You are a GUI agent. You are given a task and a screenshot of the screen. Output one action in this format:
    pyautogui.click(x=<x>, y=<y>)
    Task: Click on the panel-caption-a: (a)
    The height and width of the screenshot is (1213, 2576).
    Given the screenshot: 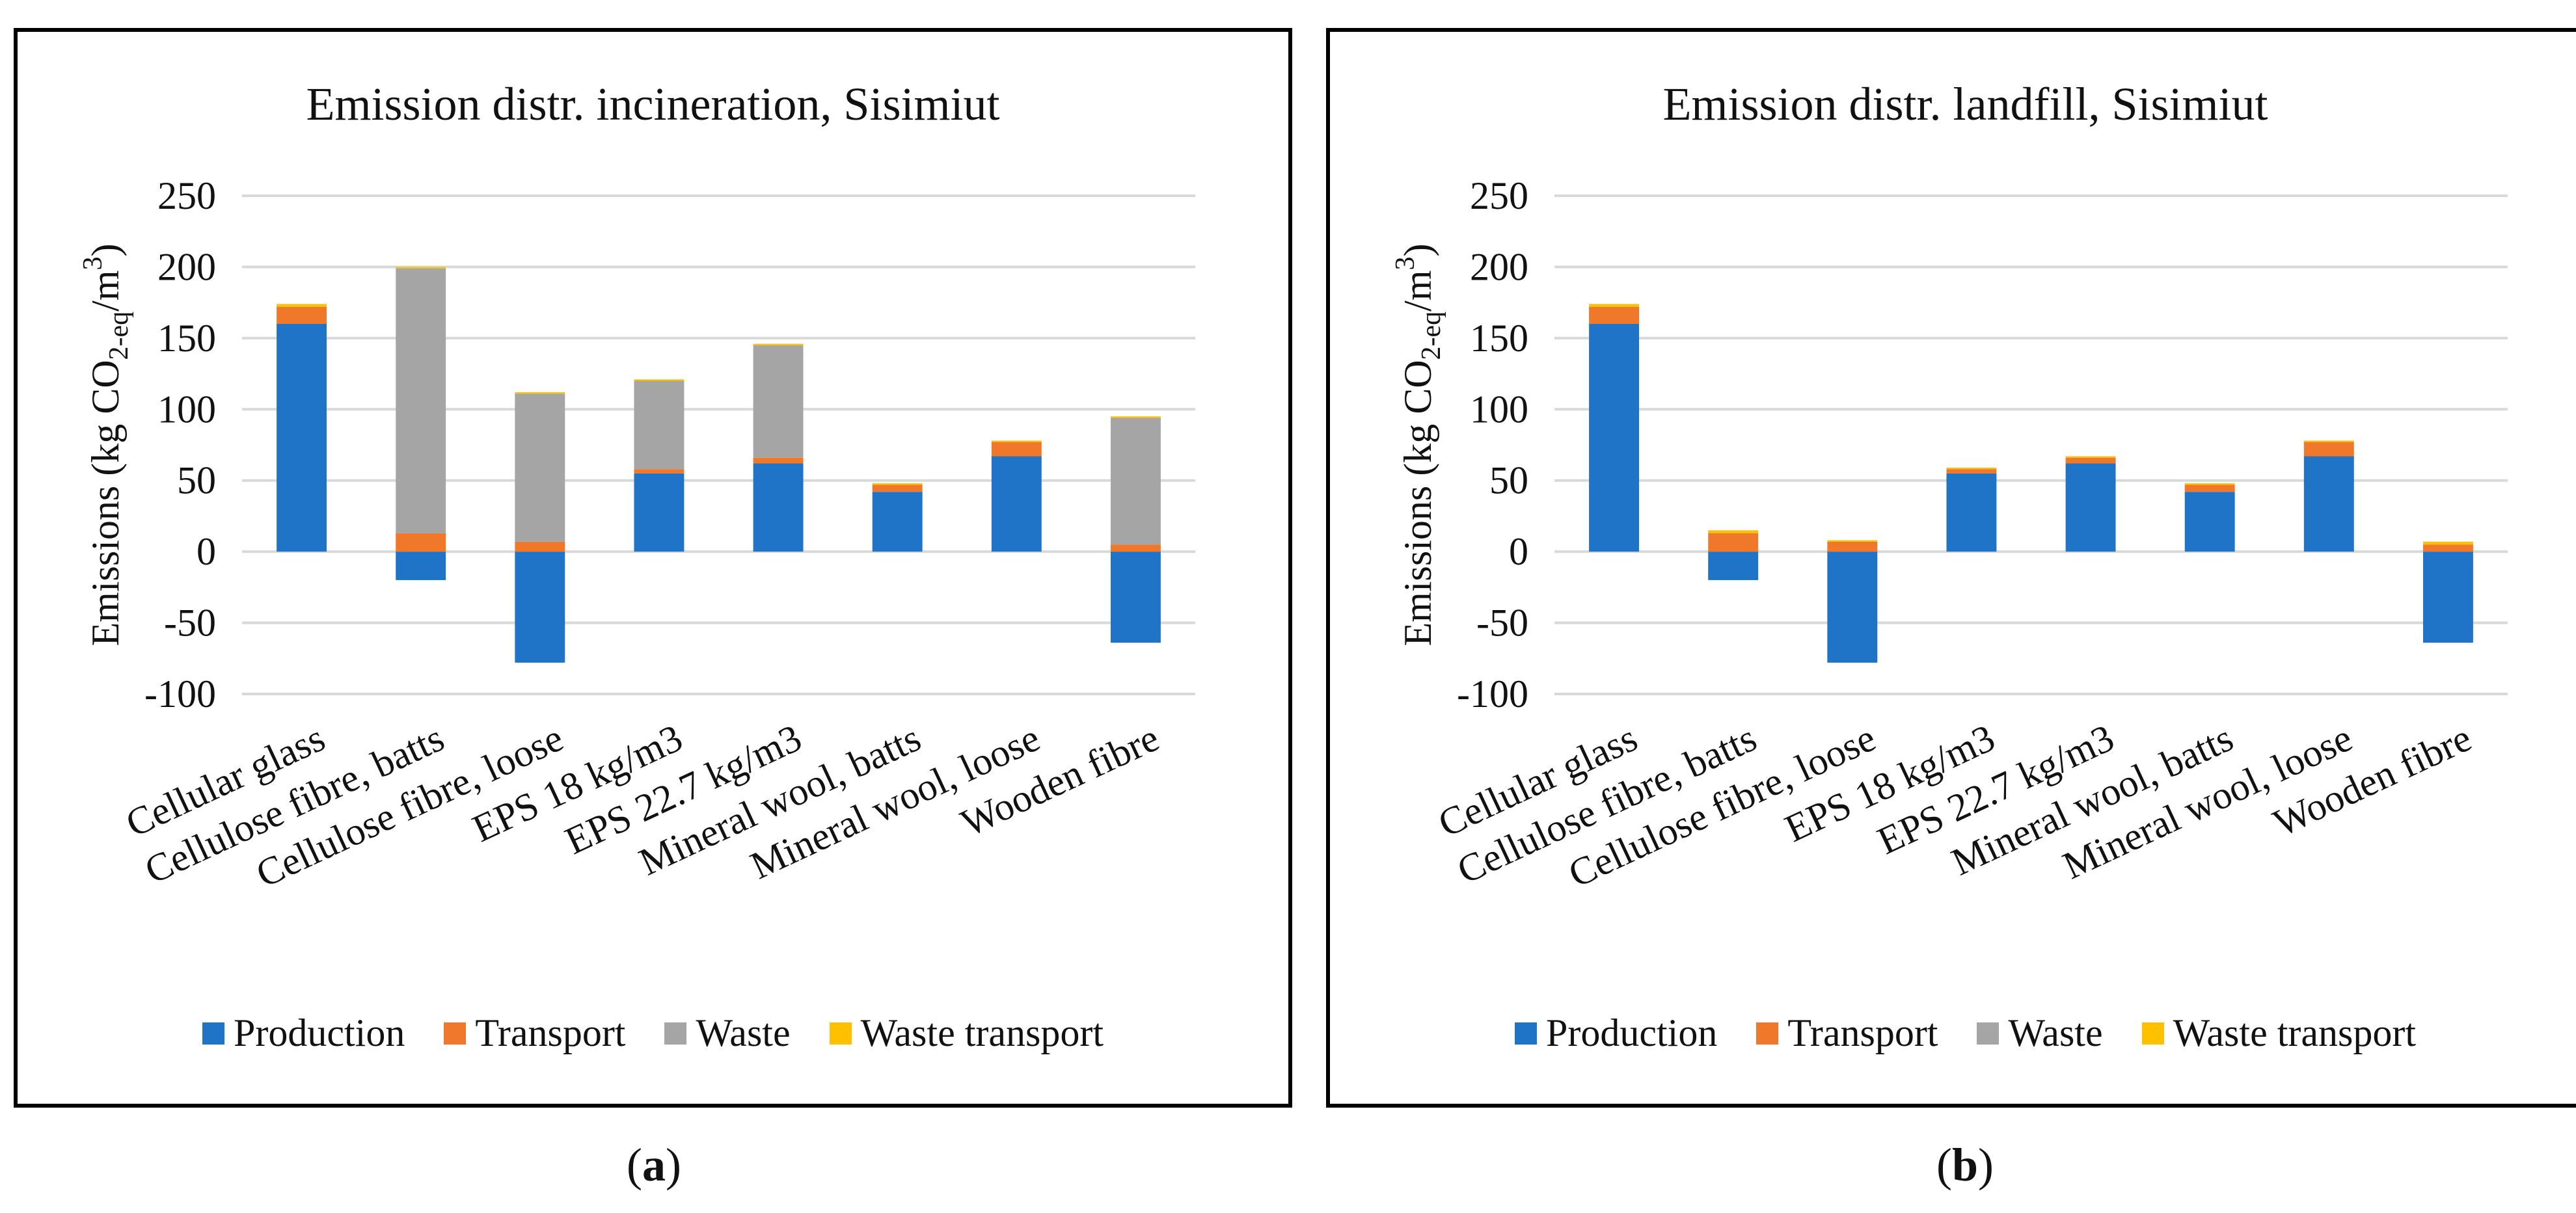 What is the action you would take?
    pyautogui.click(x=654, y=1165)
    